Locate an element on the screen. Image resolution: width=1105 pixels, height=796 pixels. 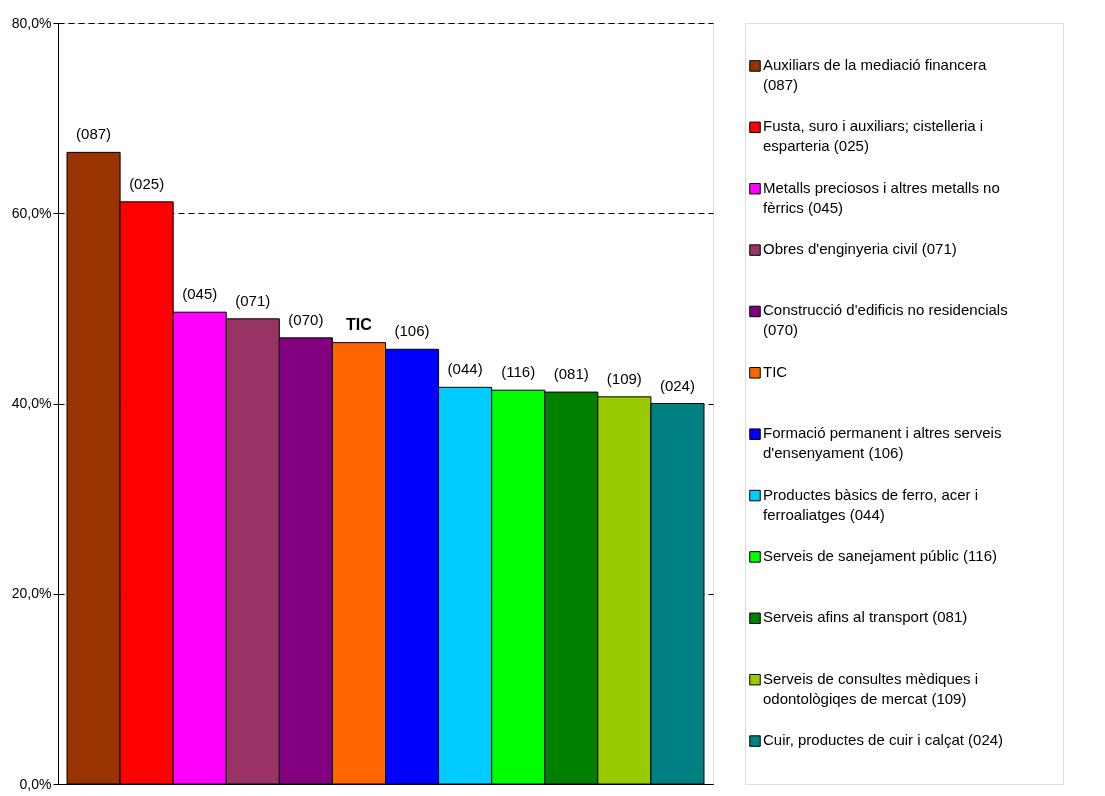
legend-label: Auxiliars de la mediació financera (087) is located at coordinates (875, 74).